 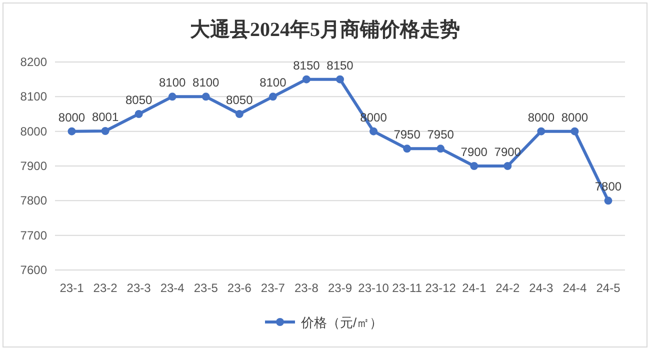 I want to click on chart-title: 大通县2024年5月商铺价格走势, so click(x=325, y=29).